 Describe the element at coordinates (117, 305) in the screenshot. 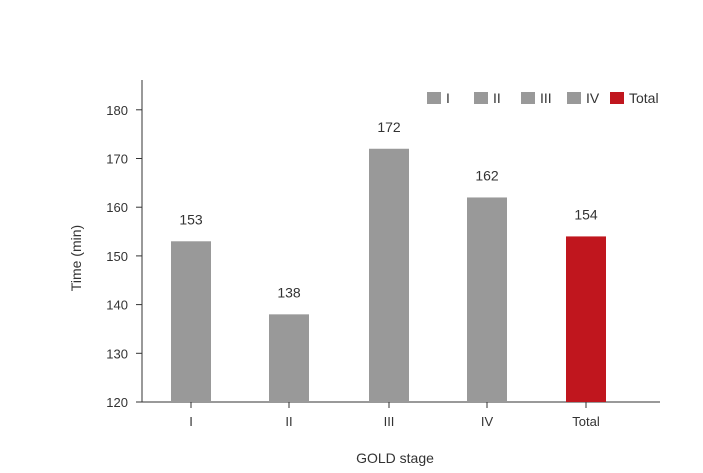

I see `y-tick-label: 140` at that location.